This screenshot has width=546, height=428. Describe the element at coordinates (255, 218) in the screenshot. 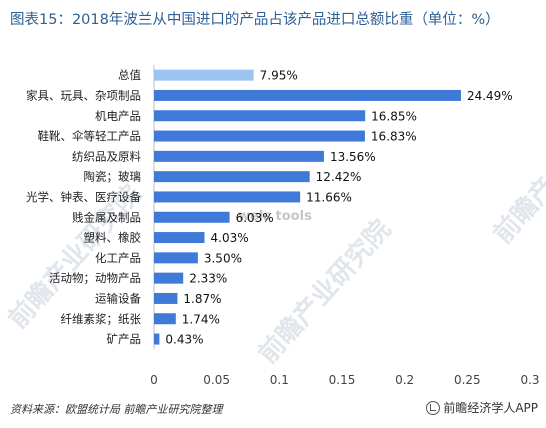

I see `data-label: 6.03%` at that location.